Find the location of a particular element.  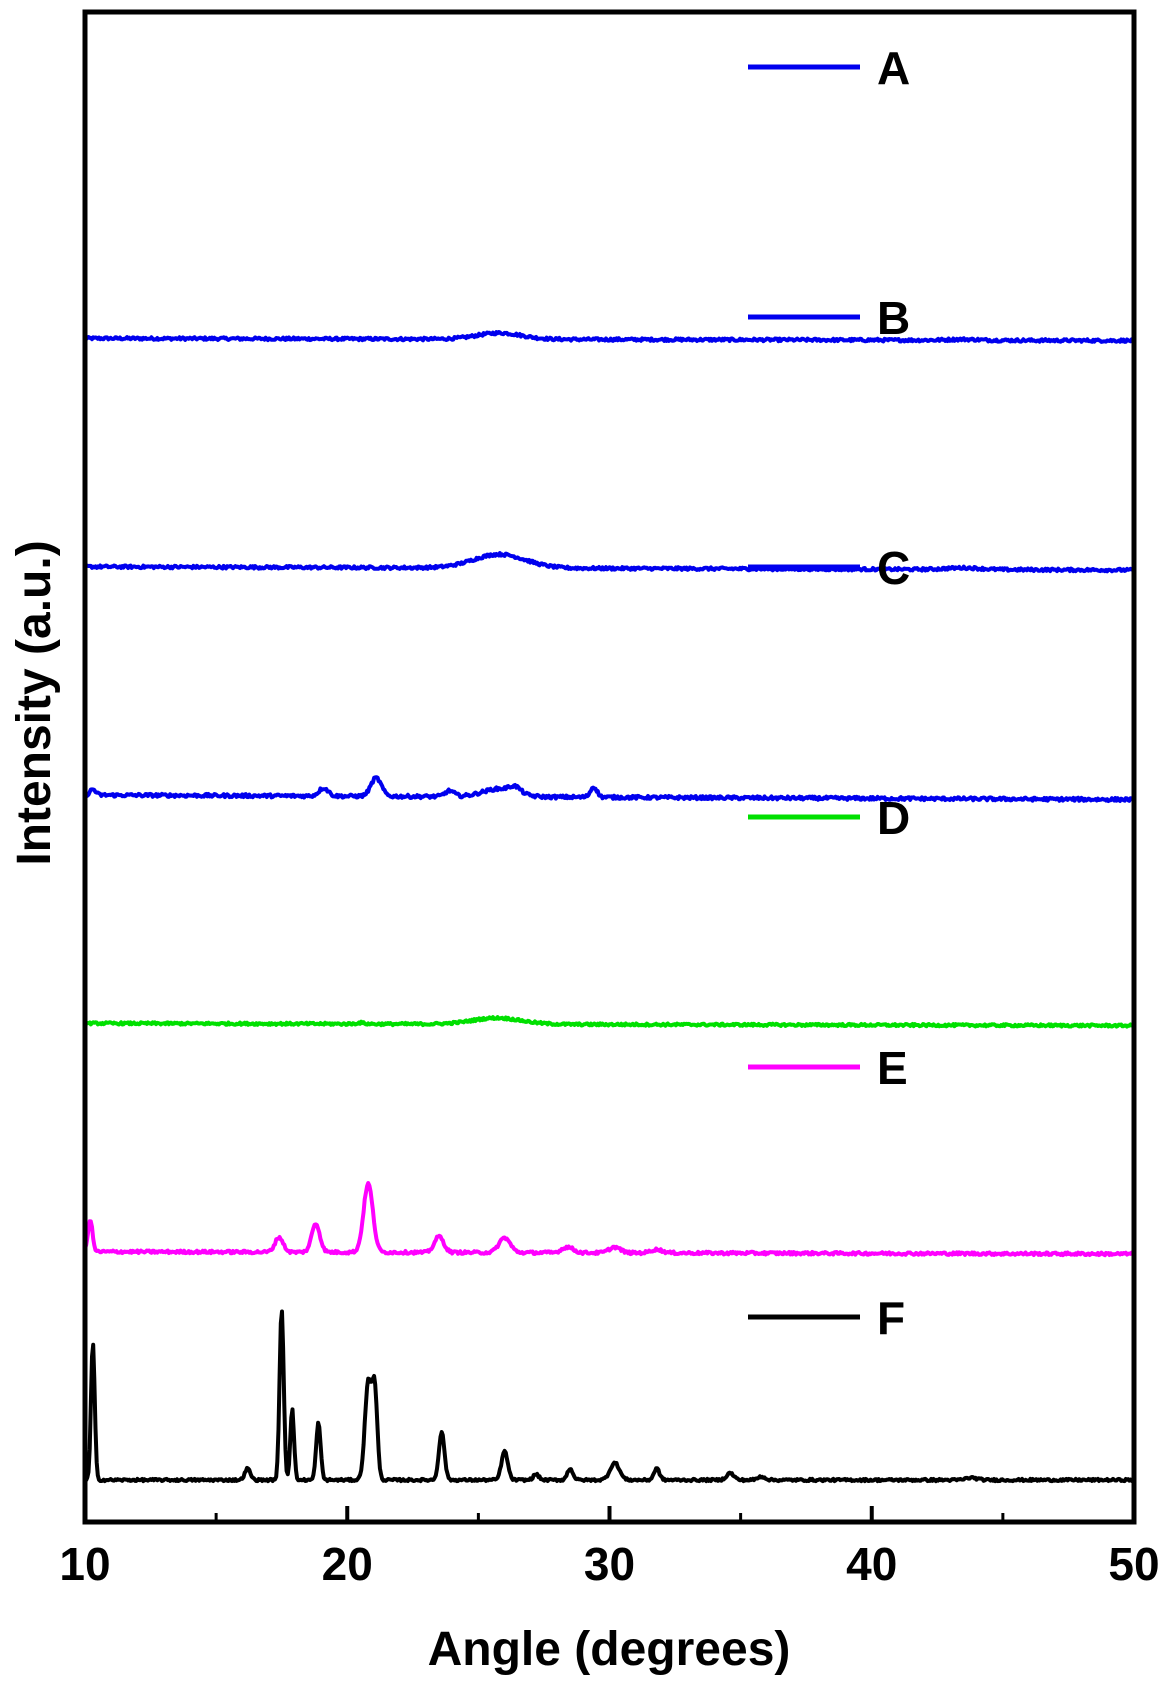

legend-label-D: D is located at coordinates (893, 818).